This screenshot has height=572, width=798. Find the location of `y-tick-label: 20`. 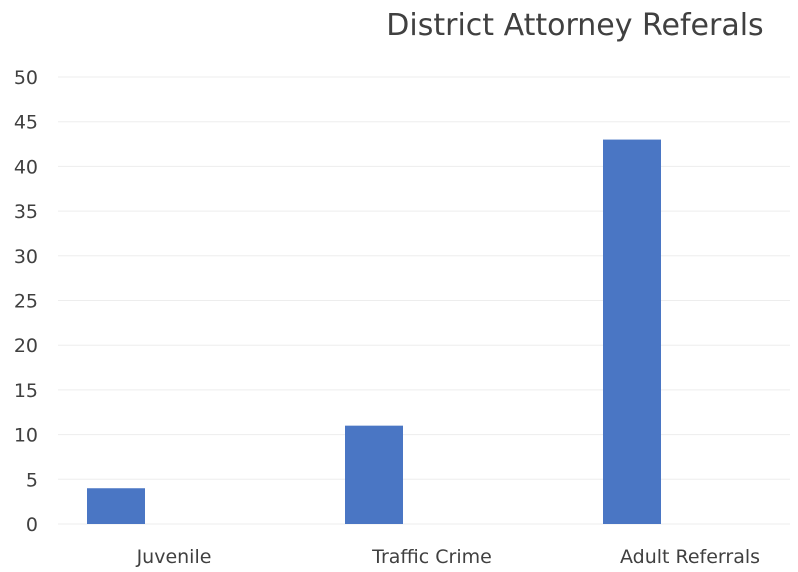

y-tick-label: 20 is located at coordinates (26, 346).